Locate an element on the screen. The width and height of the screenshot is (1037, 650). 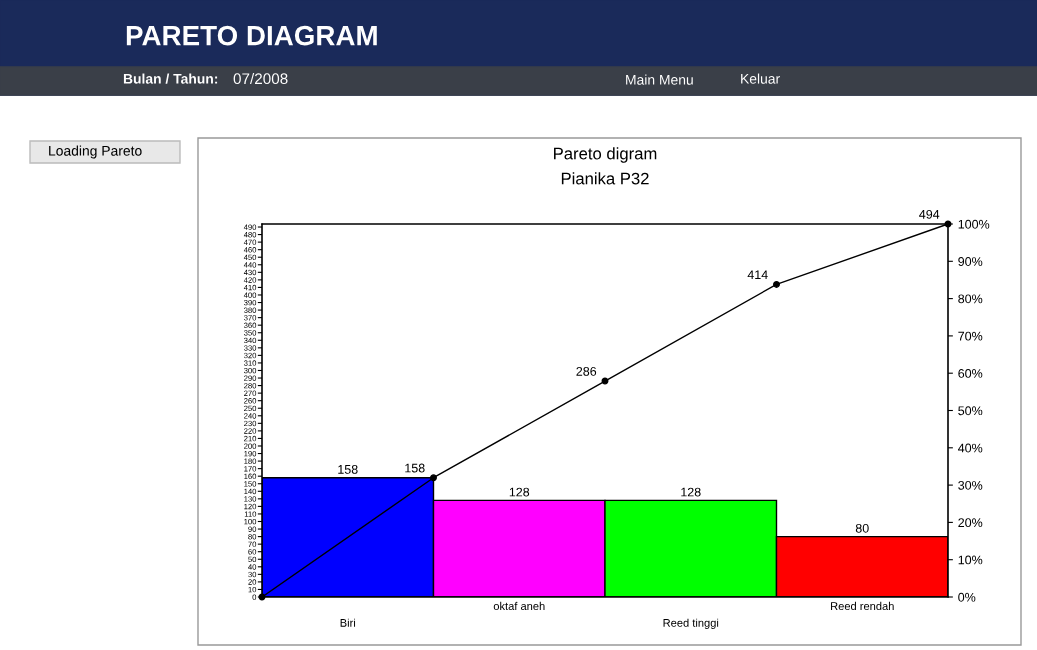
x-tick-label: Reed rendah is located at coordinates (862, 606).